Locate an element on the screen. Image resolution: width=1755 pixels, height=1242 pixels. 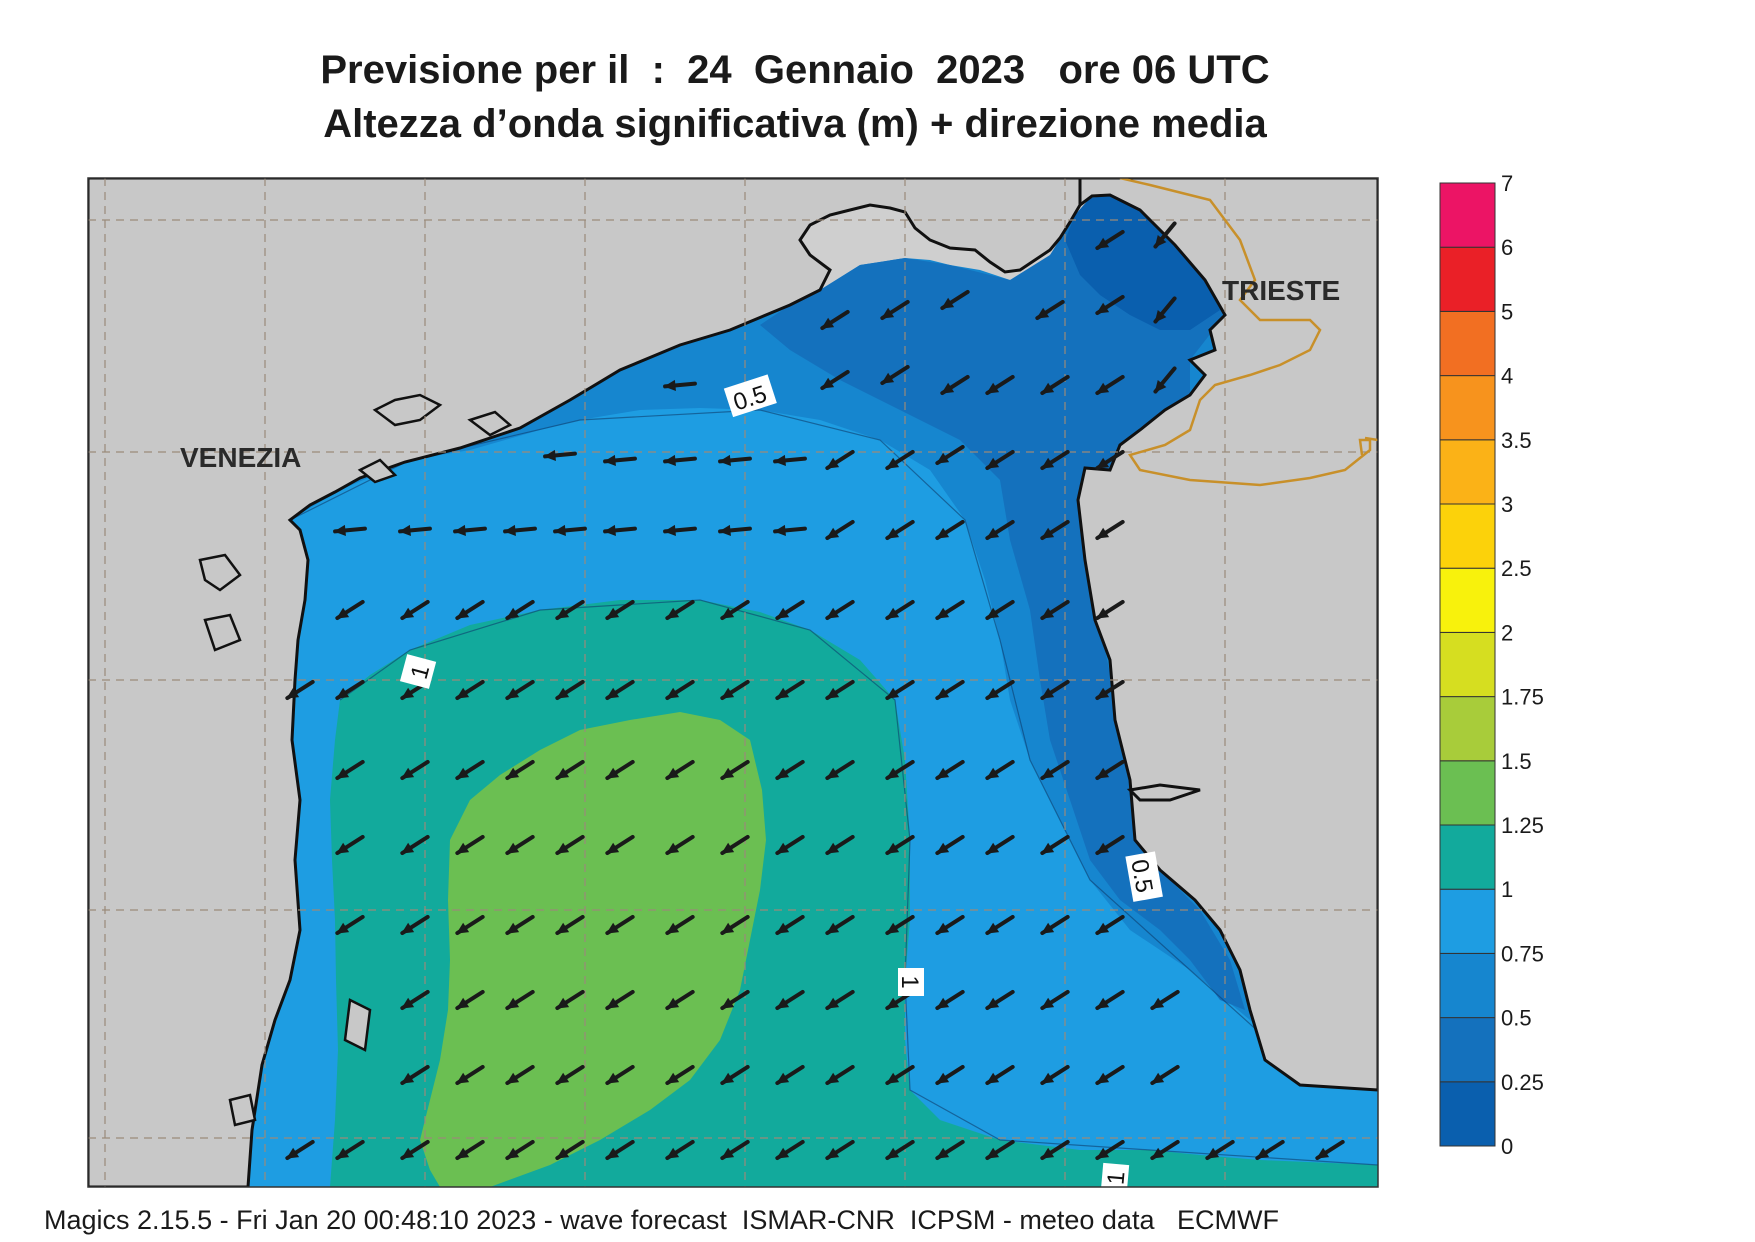
contour-label-south: 1 is located at coordinates (1115, 1174).